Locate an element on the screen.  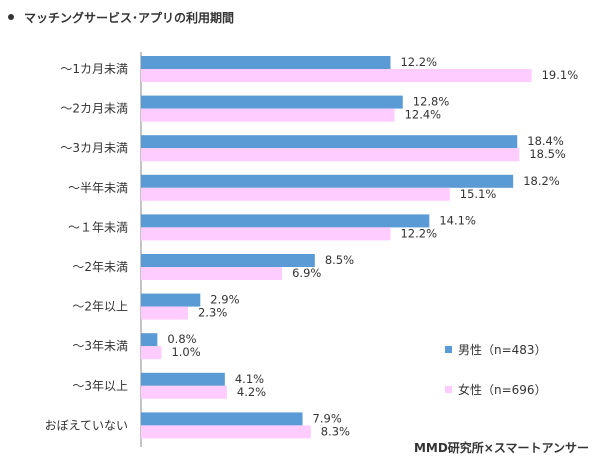
legend-swatch-male is located at coordinates (448, 349).